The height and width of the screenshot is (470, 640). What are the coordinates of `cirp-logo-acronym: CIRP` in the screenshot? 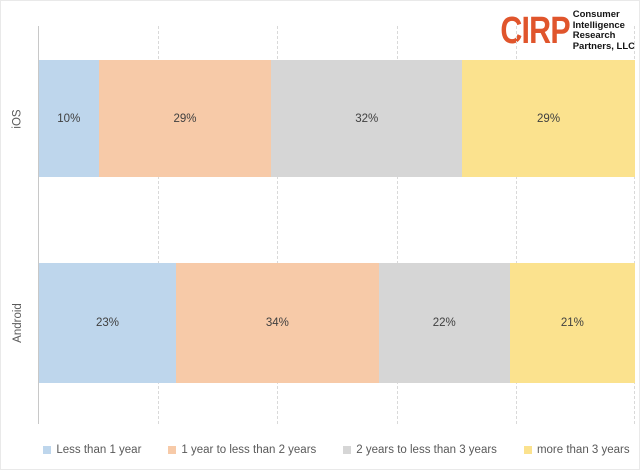 It's located at (535, 30).